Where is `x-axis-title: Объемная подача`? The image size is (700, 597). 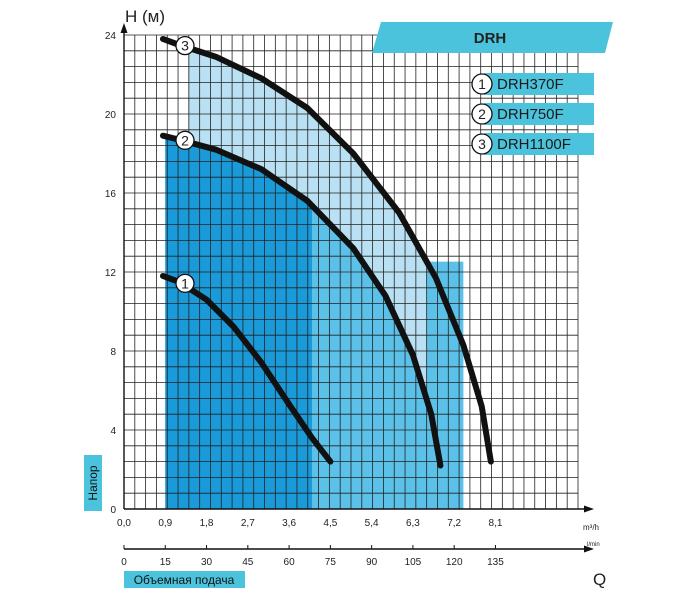
x-axis-title: Объемная подача is located at coordinates (184, 579).